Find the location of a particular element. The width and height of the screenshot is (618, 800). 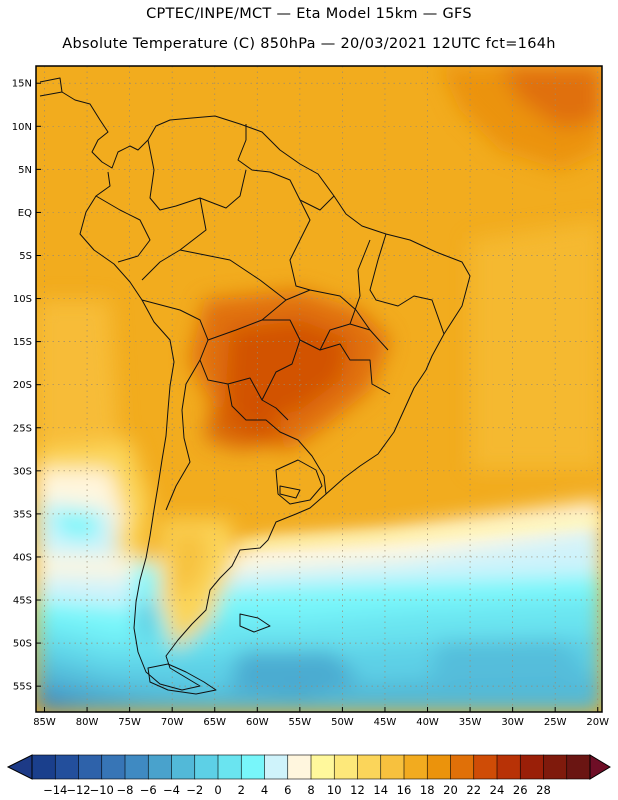

lat-tick-label: 55S is located at coordinates (22, 687).